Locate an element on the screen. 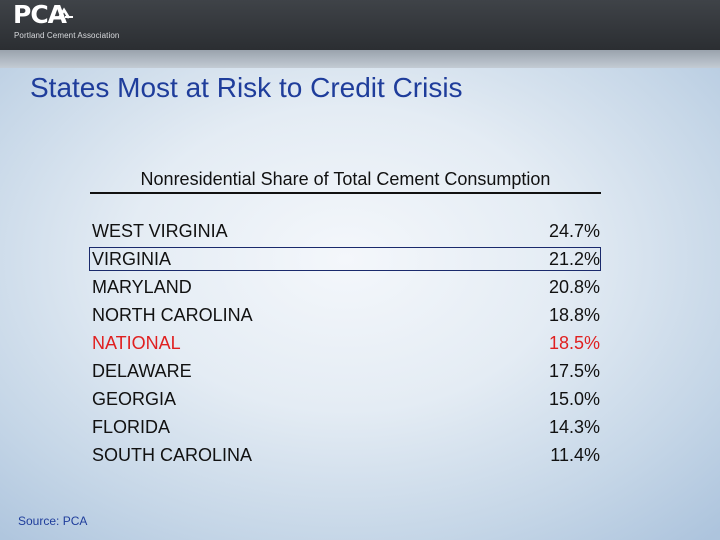 The height and width of the screenshot is (540, 720). highlight-box is located at coordinates (345, 259).